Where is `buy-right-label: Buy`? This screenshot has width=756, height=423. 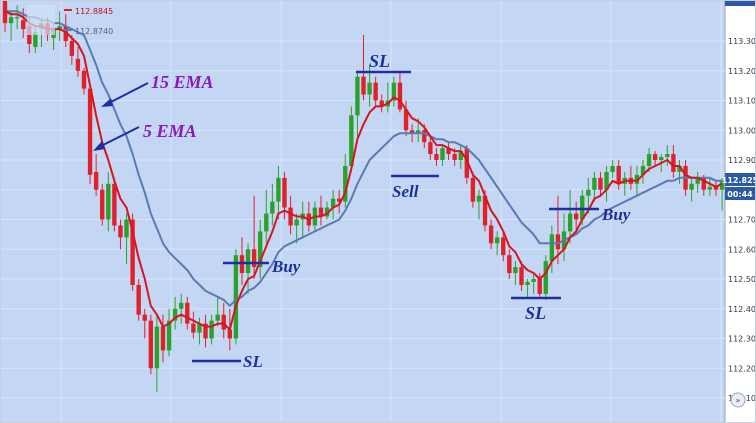 buy-right-label: Buy is located at coordinates (616, 214).